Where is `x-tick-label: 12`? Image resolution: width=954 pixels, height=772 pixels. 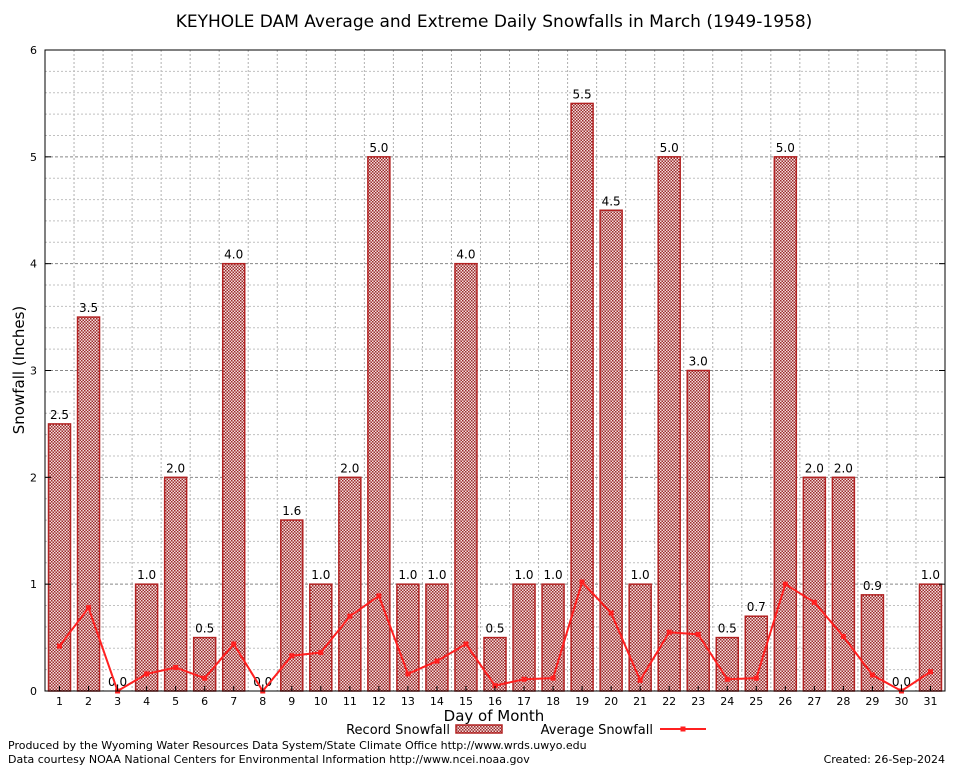 x-tick-label: 12 is located at coordinates (379, 701).